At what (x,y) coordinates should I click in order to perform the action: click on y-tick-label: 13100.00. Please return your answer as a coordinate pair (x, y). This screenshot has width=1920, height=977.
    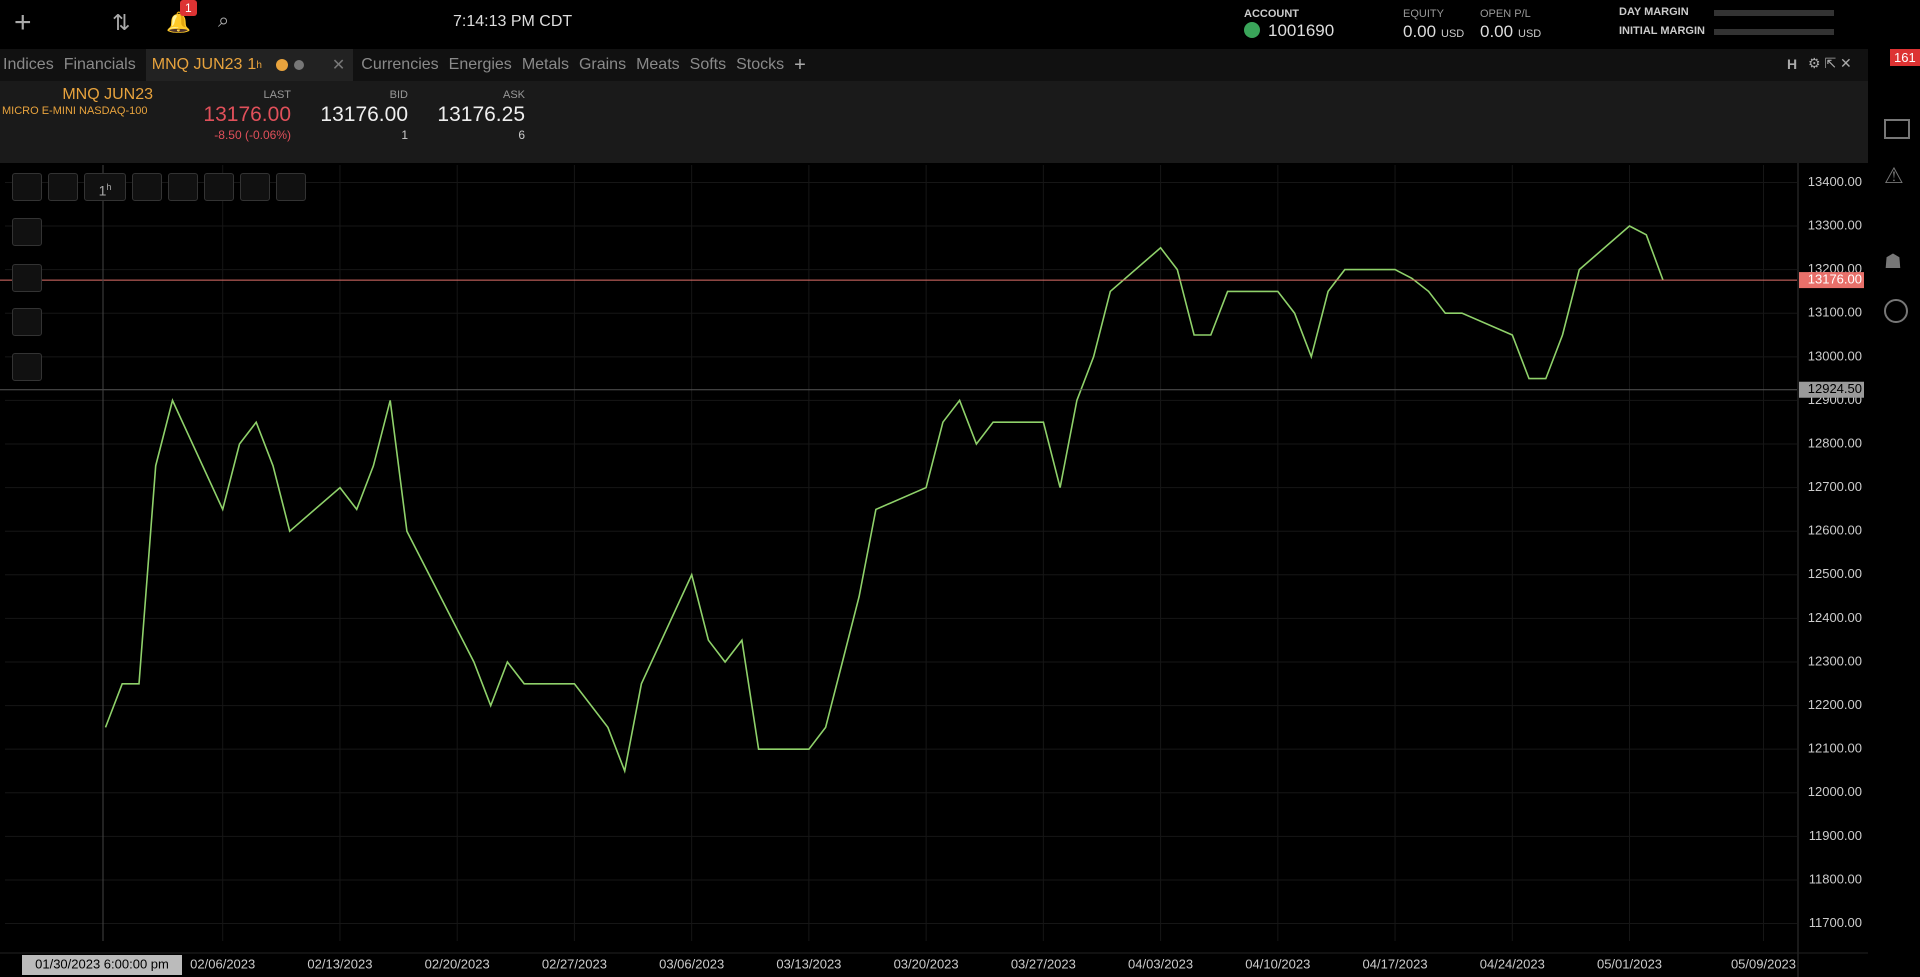
    Looking at the image, I should click on (1835, 312).